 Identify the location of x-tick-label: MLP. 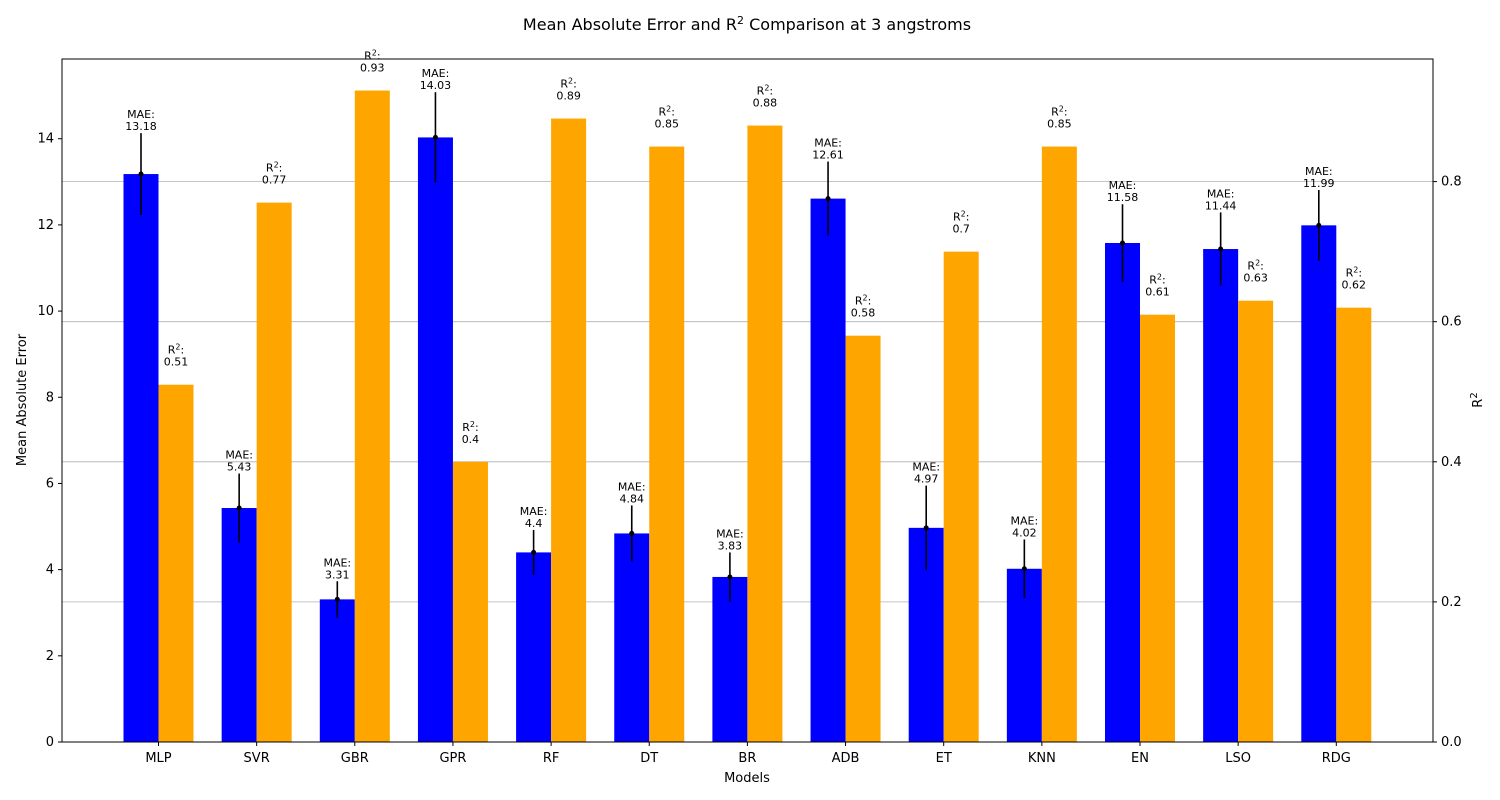
(158, 758).